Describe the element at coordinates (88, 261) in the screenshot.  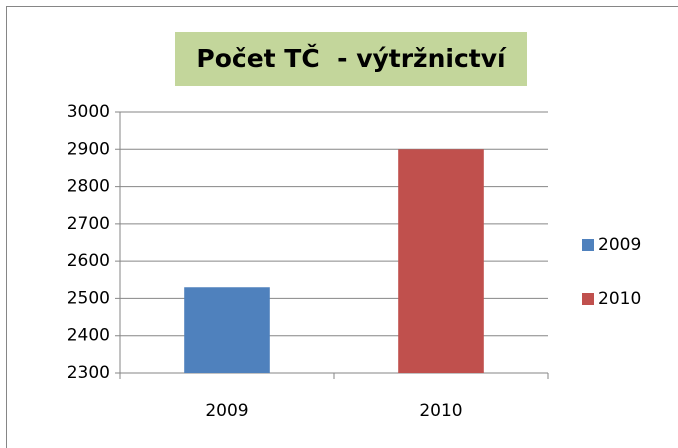
I see `y-tick-label: 2600` at that location.